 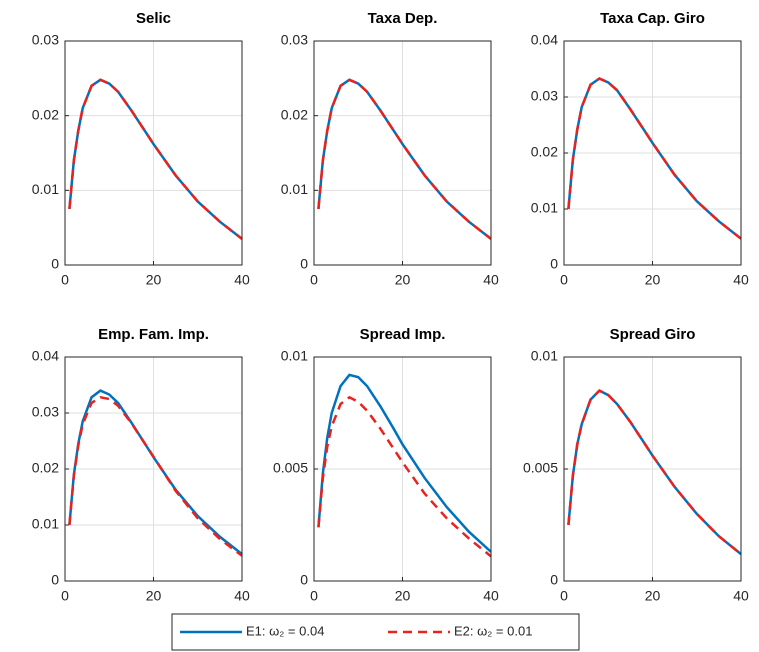 What do you see at coordinates (403, 334) in the screenshot?
I see `chart-title: Spread Imp.` at bounding box center [403, 334].